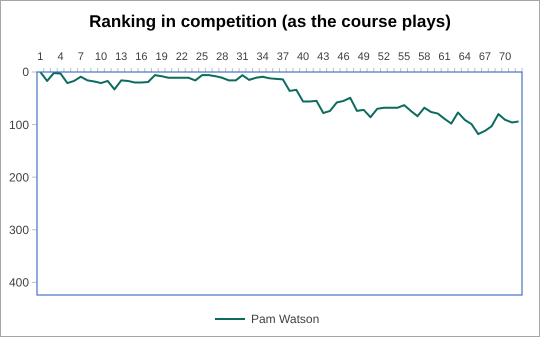 Image resolution: width=540 pixels, height=337 pixels. I want to click on x-tick-label: 49, so click(364, 57).